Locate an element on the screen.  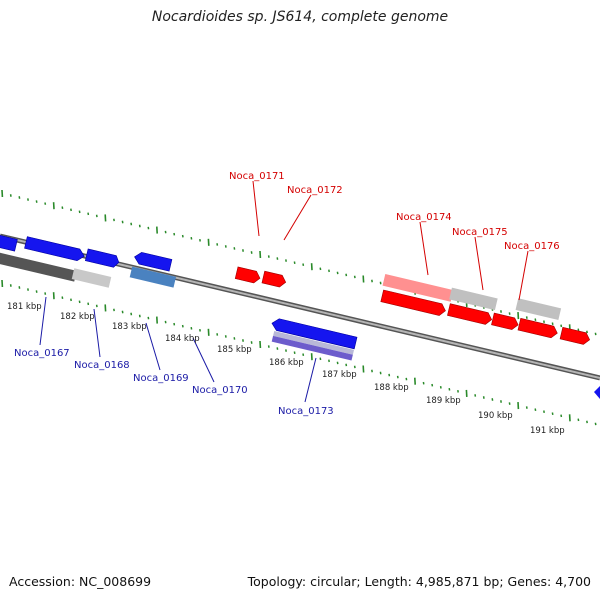
accession-text: Accession: NC_008699 is located at coordinates (80, 581).